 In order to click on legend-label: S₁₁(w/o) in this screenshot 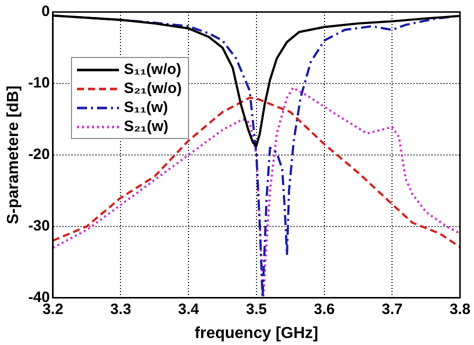, I will do `click(153, 69)`.